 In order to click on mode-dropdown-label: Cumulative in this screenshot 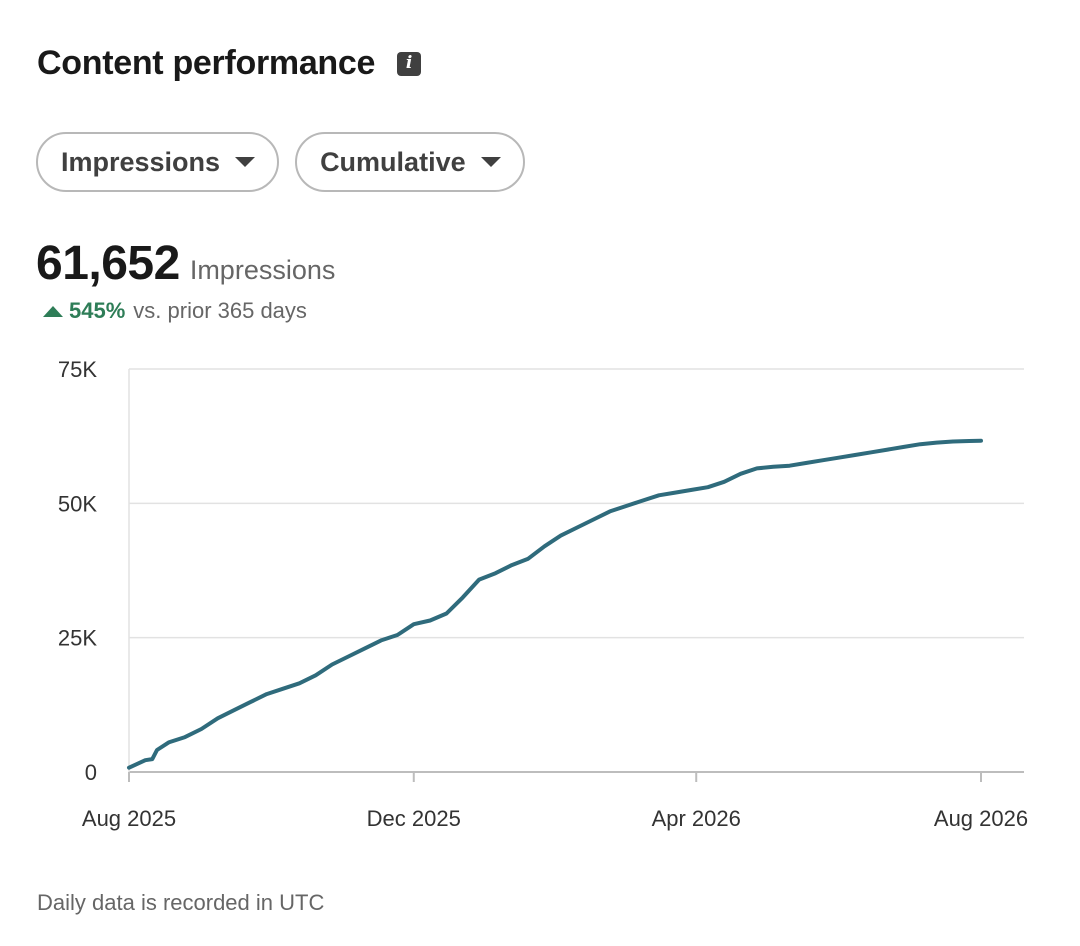, I will do `click(393, 161)`.